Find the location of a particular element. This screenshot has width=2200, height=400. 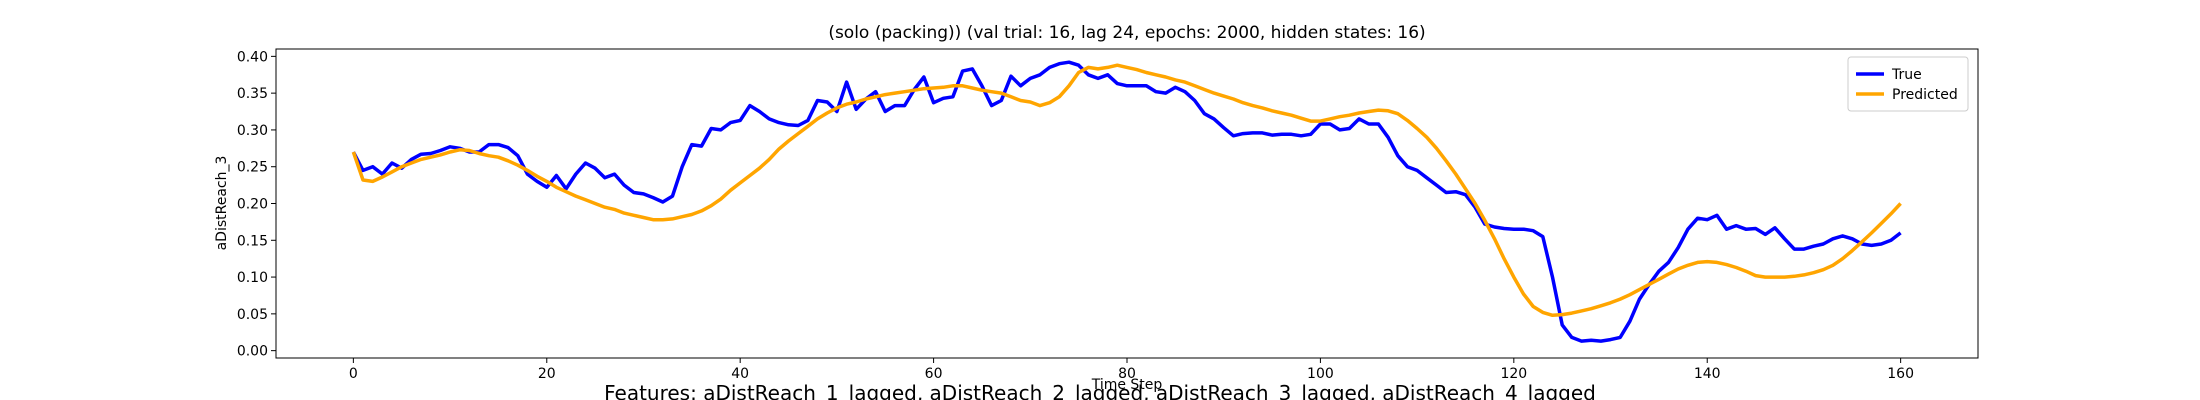

x-tick-label: 120 is located at coordinates (1513, 374).